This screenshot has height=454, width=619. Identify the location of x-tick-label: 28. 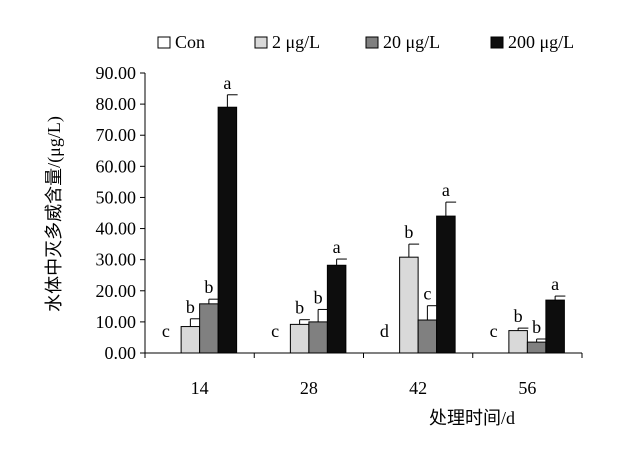
(309, 388).